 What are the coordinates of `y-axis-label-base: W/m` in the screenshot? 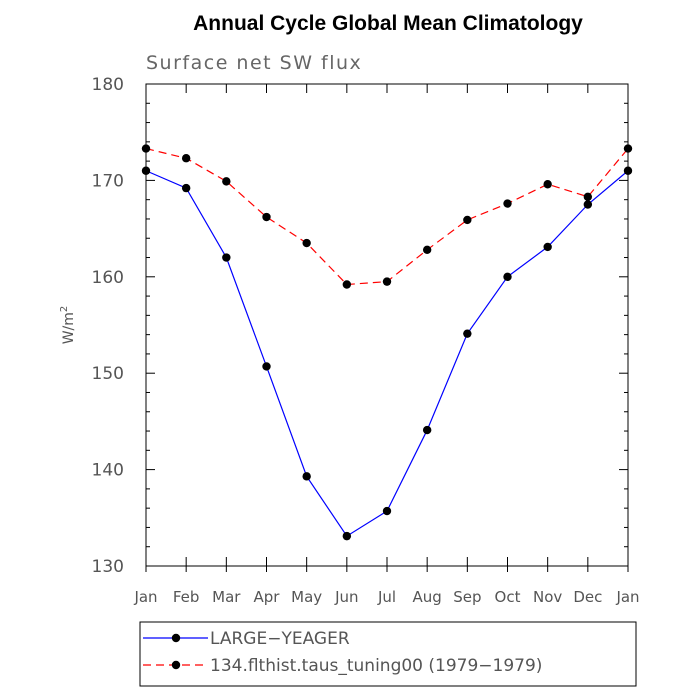 It's located at (69, 328).